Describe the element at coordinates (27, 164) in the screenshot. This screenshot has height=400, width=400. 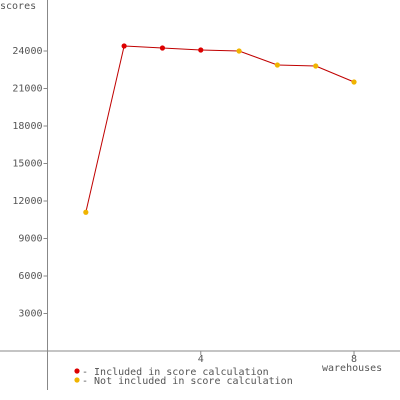
I see `y-tick-label: 15000` at that location.